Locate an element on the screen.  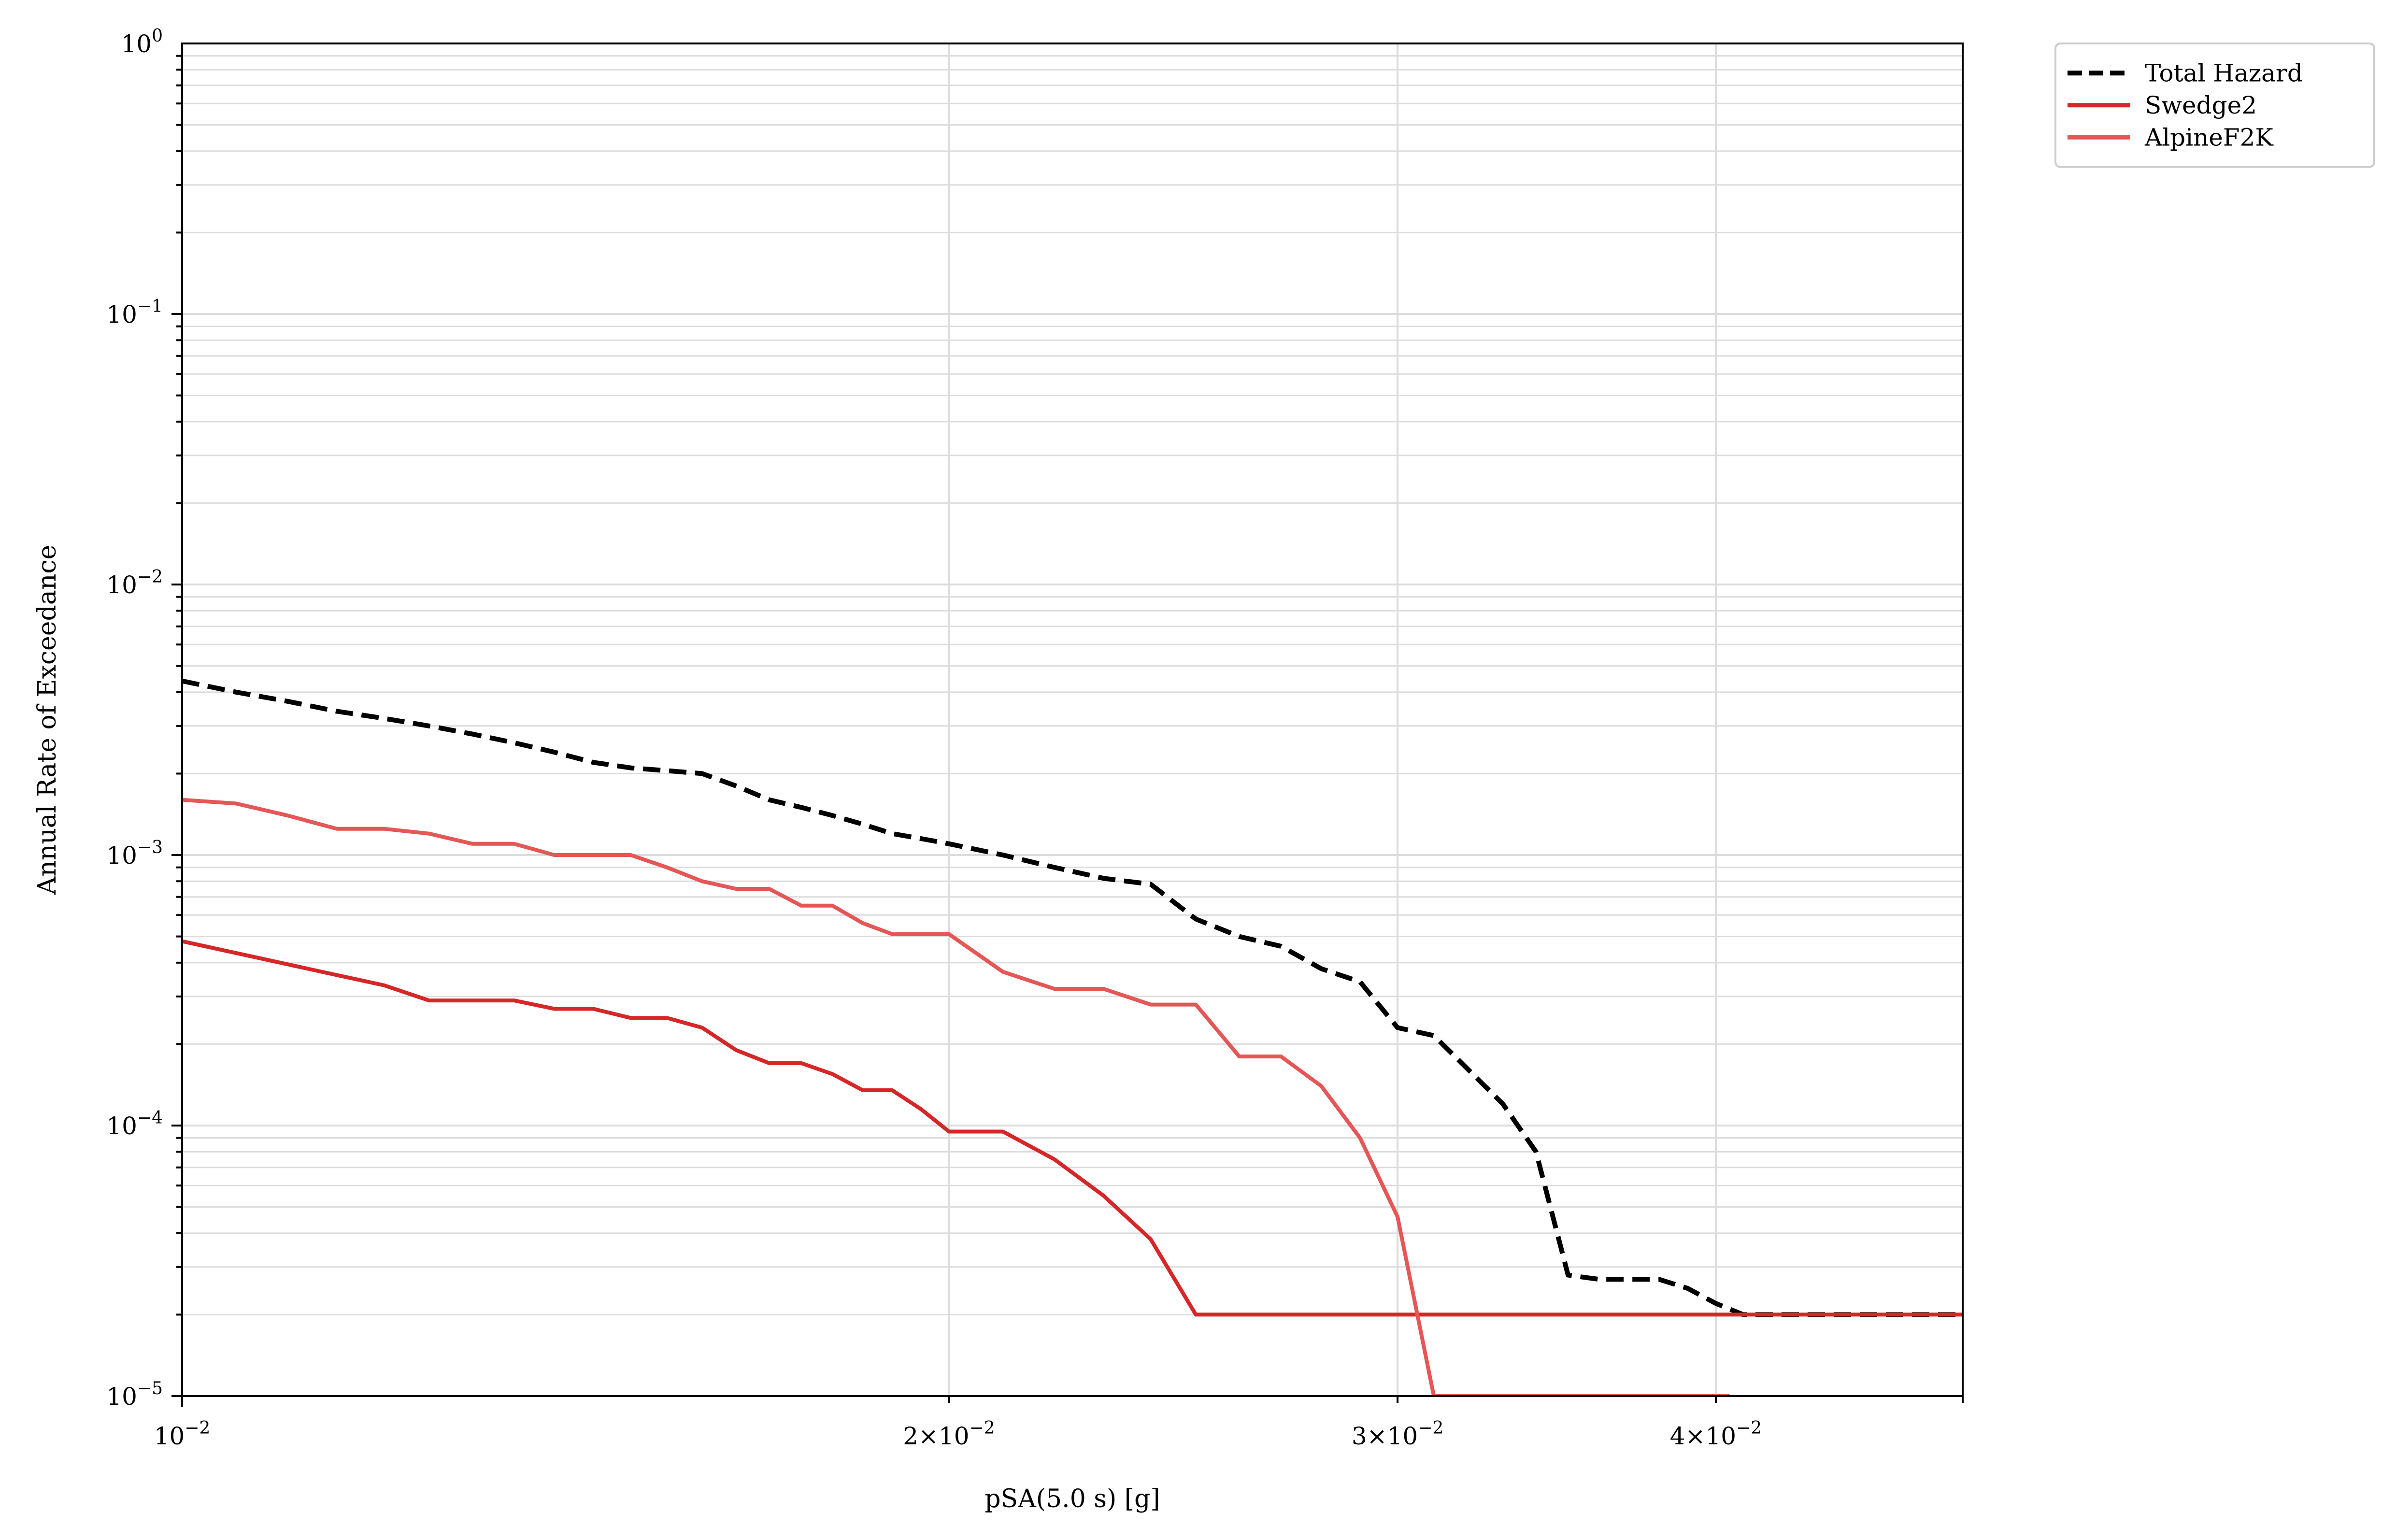
legend: Total Hazard Swedge2 AlpineF2K is located at coordinates (2215, 105).